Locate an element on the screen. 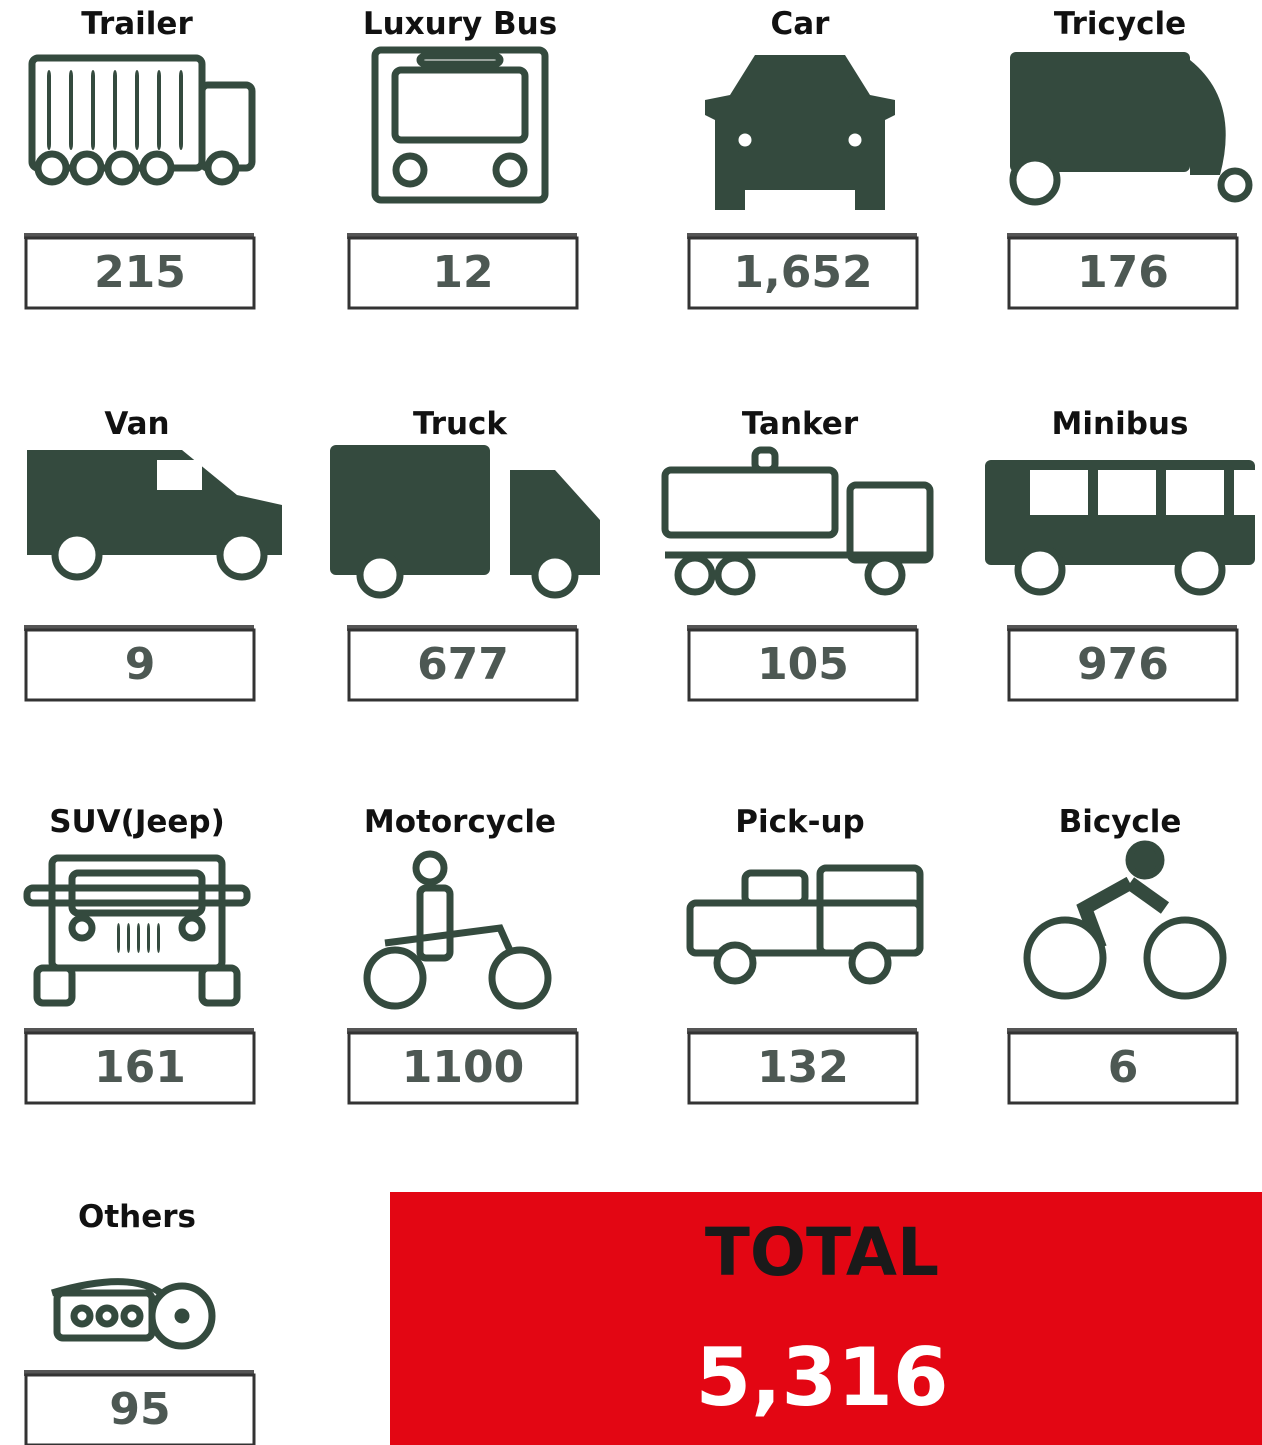  vehicle-label: Motorcycle is located at coordinates (460, 822).